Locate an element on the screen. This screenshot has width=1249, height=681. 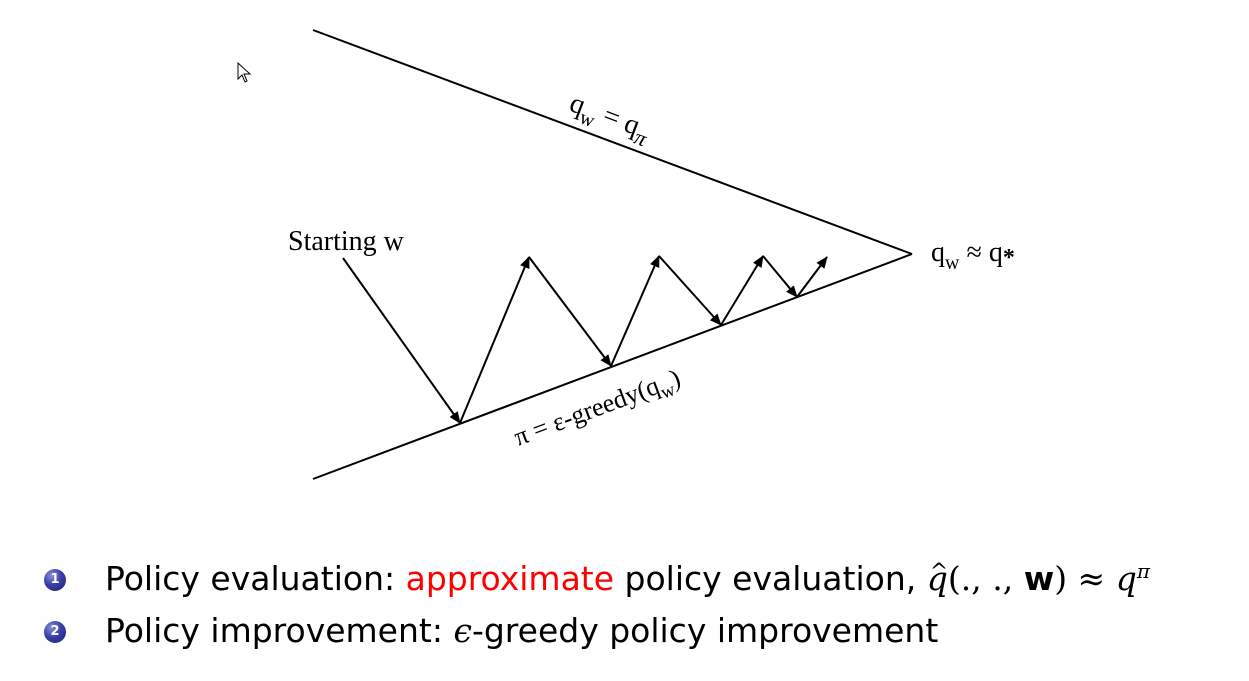
arrow-start is located at coordinates (401, 340).